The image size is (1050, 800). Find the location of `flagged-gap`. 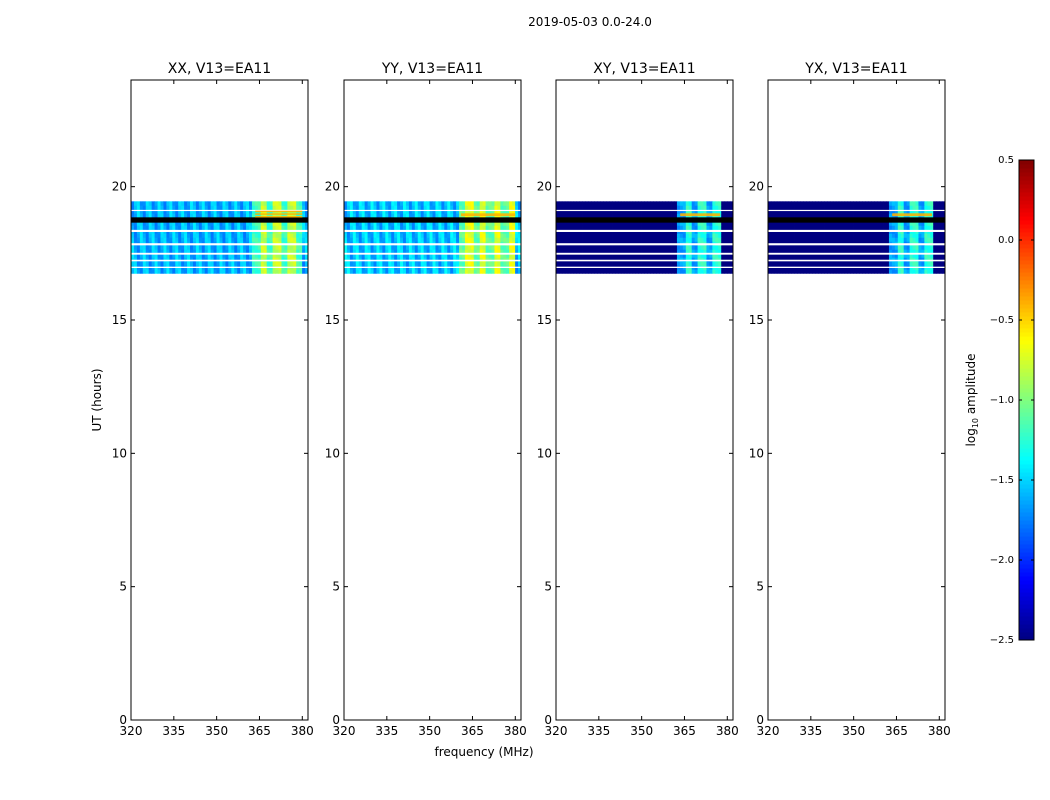

flagged-gap is located at coordinates (856, 244).